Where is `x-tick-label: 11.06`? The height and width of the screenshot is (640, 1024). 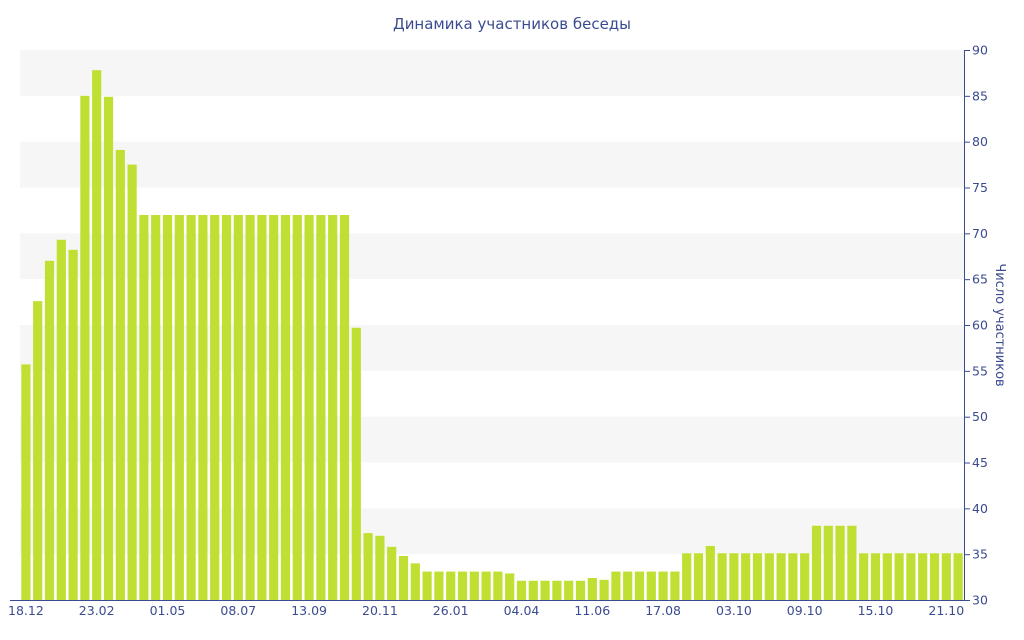 x-tick-label: 11.06 is located at coordinates (592, 610).